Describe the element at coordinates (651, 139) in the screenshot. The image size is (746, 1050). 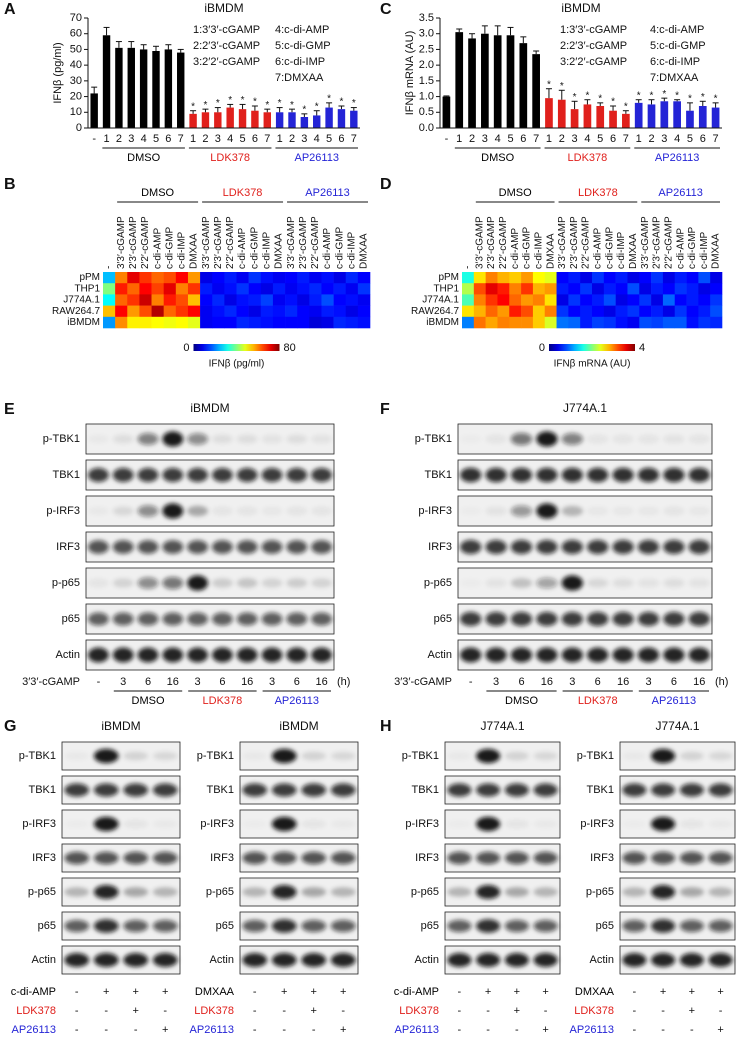
I see `x-tick-label: 2` at that location.